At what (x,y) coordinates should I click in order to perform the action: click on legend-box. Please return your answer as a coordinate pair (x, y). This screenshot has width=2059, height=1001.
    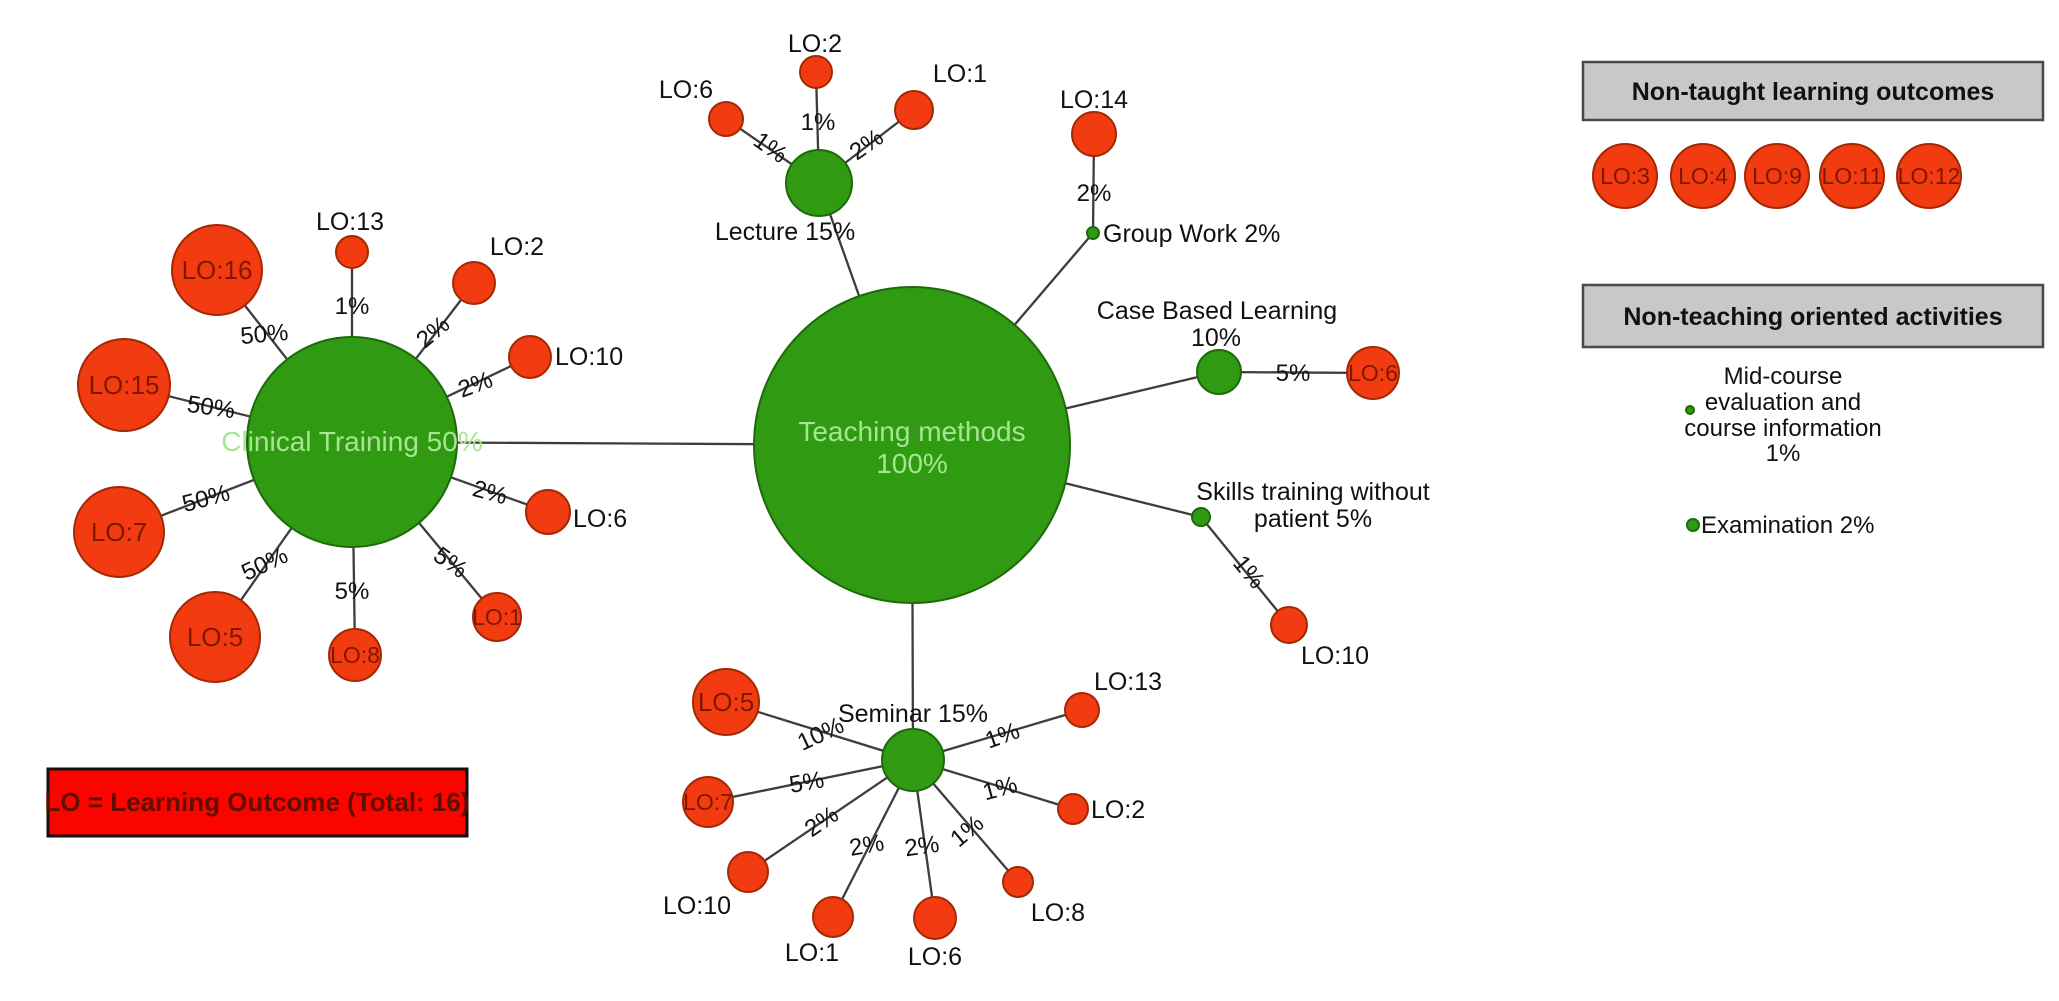
    Looking at the image, I should click on (257, 802).